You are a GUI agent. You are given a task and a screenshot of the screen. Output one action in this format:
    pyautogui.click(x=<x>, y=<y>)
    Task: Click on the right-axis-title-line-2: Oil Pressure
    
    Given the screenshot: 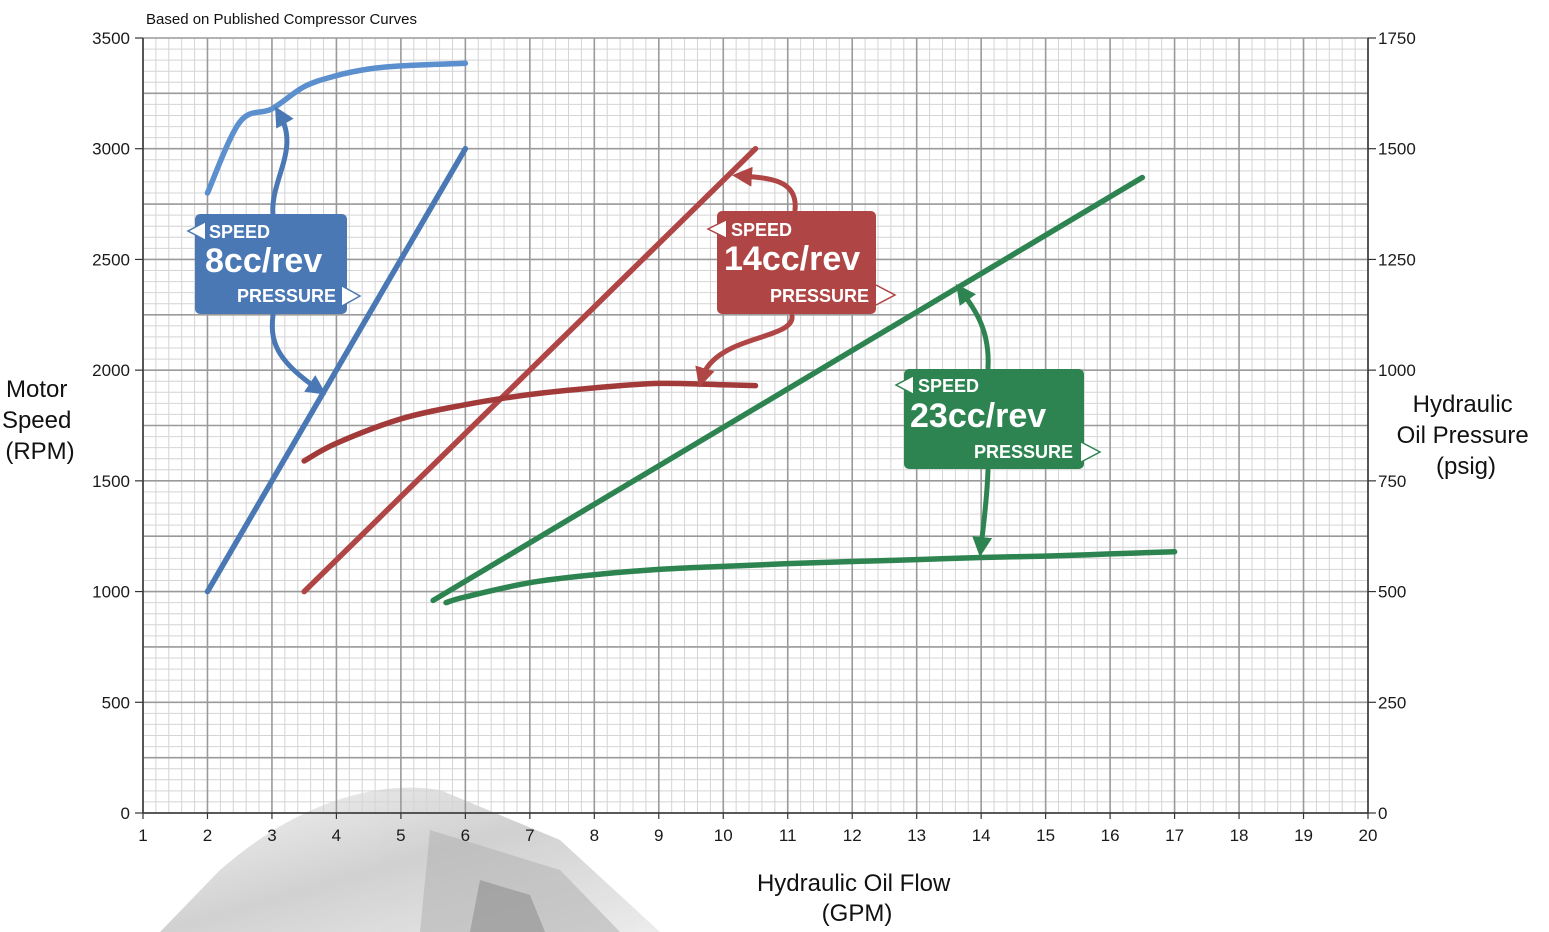 What is the action you would take?
    pyautogui.click(x=1463, y=435)
    